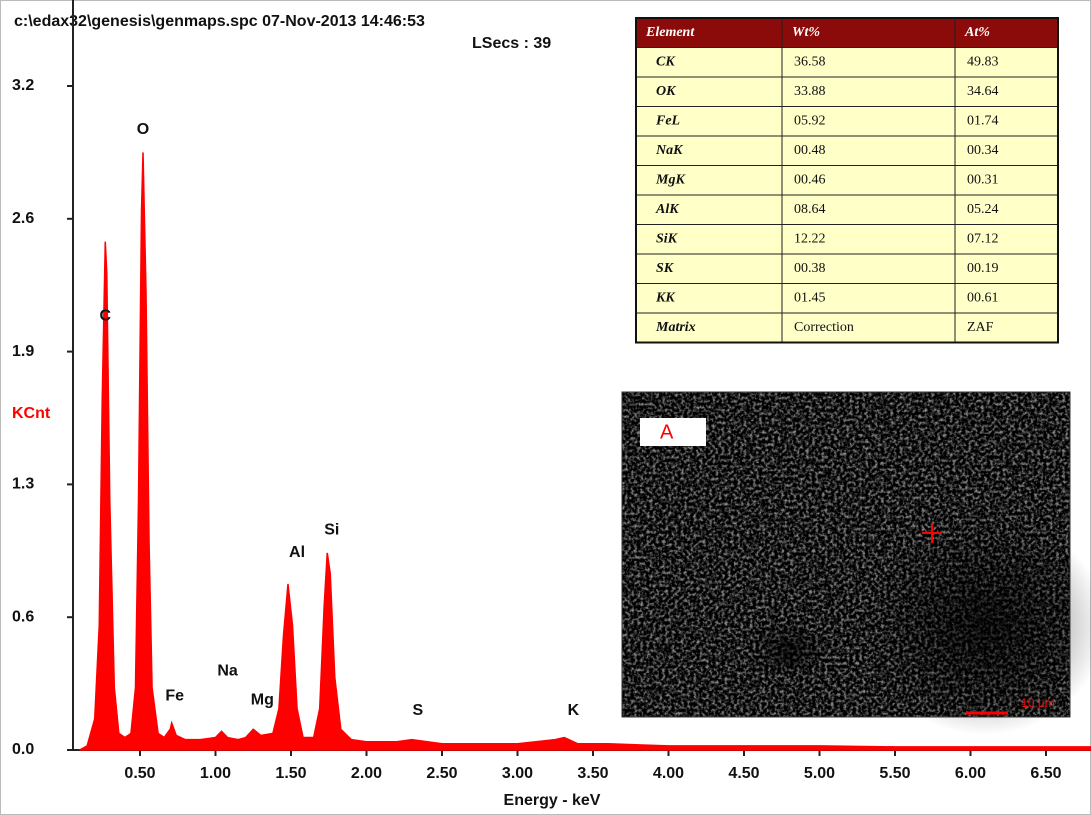  I want to click on y-tick-label: 1.3, so click(23, 484).